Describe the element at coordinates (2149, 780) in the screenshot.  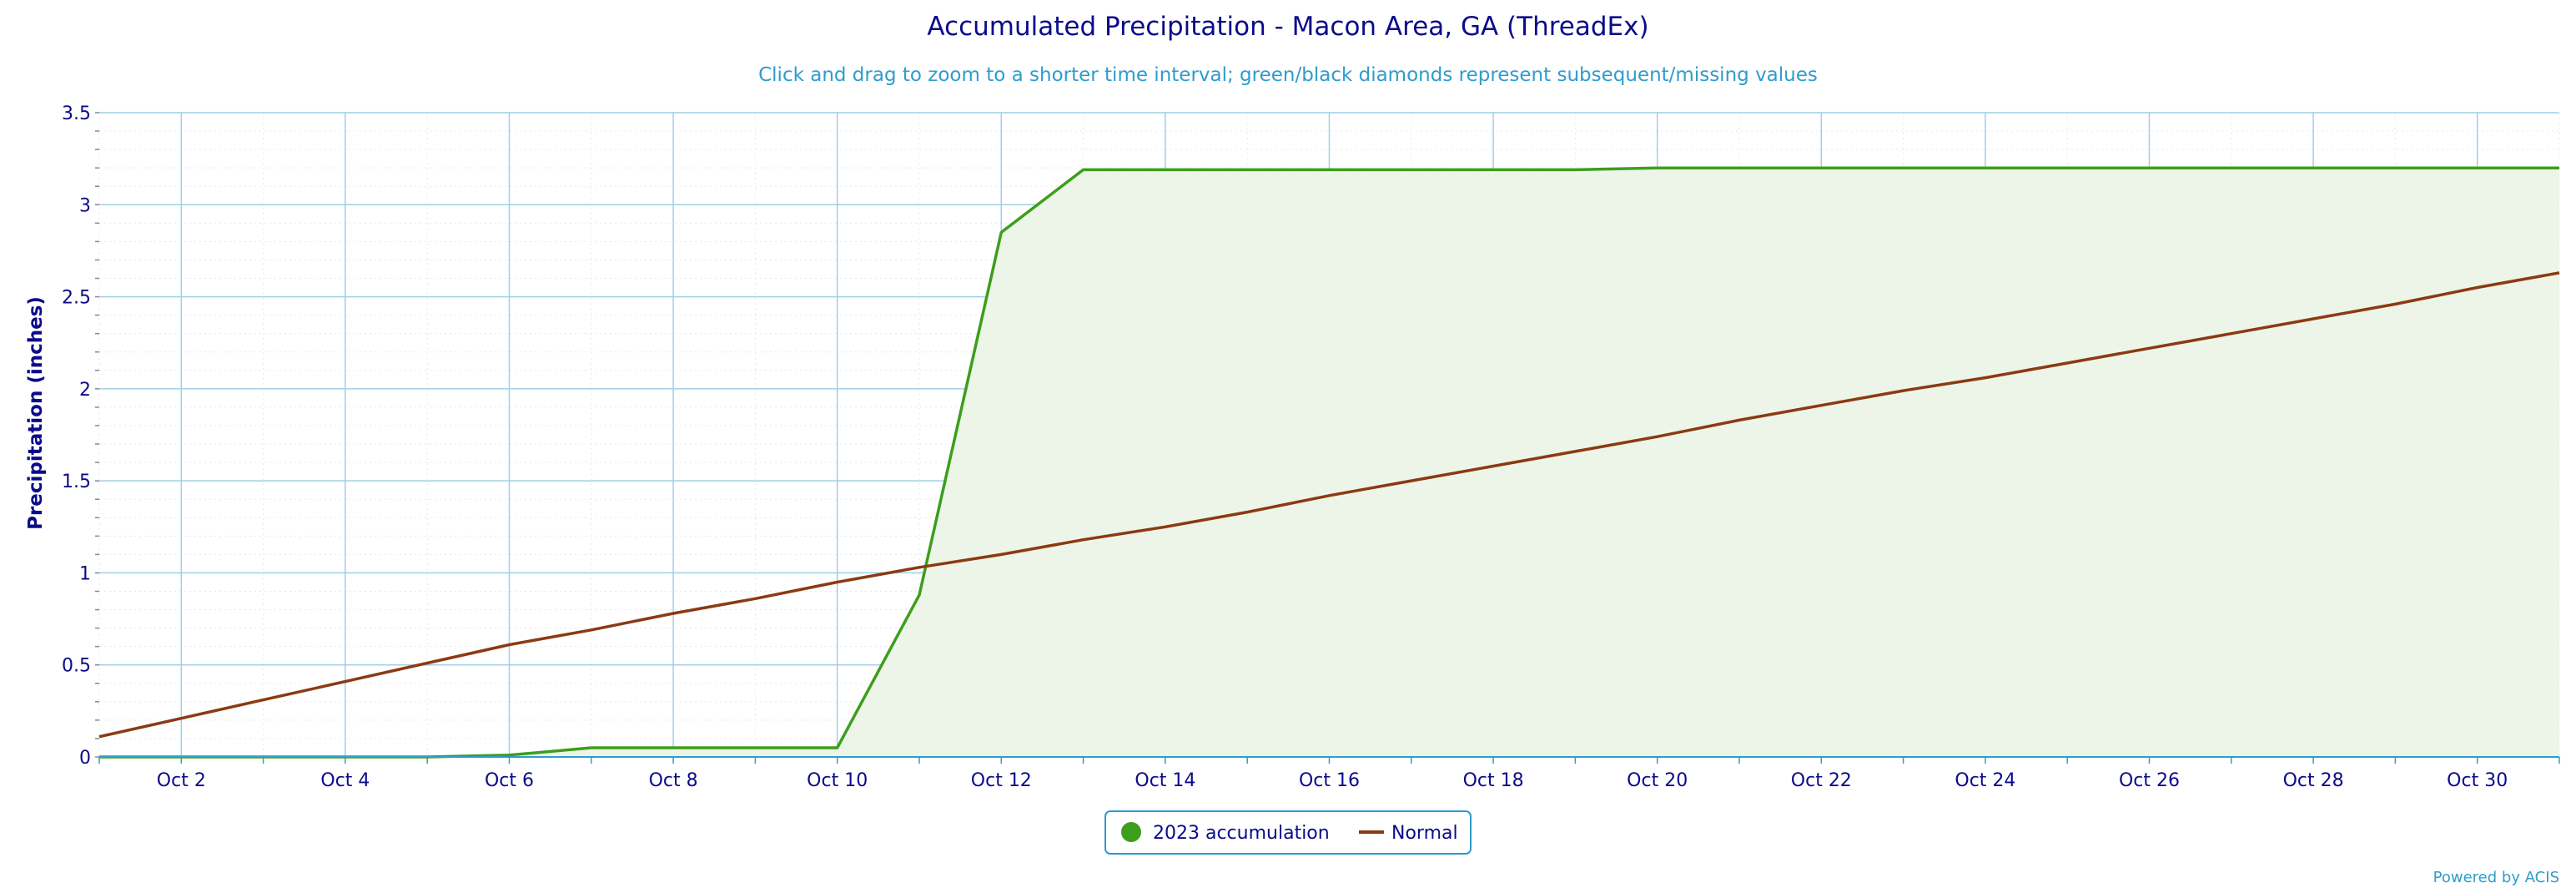
I see `x-tick-label: Oct 26` at that location.